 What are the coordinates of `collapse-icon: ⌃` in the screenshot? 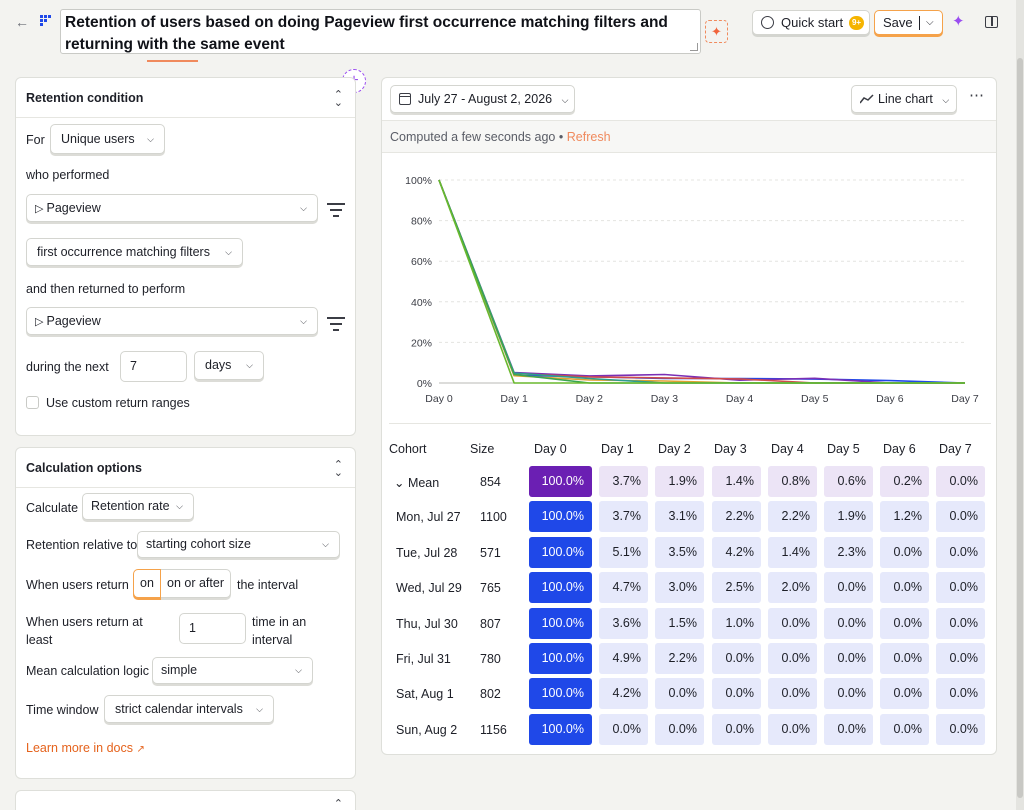 It's located at (338, 804).